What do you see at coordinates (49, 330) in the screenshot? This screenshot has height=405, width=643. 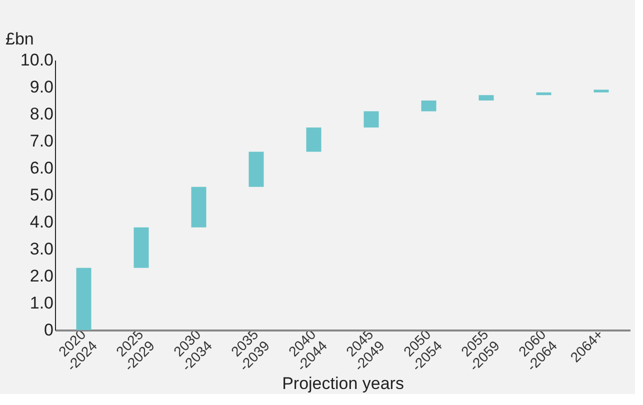 I see `y-tick-label: 0` at bounding box center [49, 330].